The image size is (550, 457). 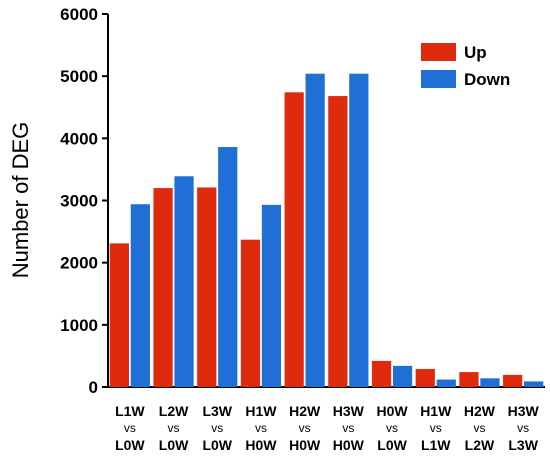 I want to click on x-tick-label-top: L2W, so click(x=174, y=411).